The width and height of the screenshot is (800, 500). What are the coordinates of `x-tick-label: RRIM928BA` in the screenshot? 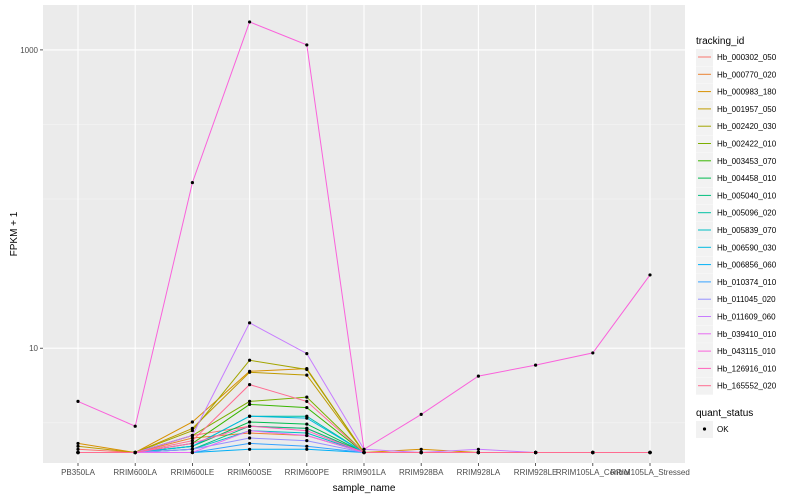 It's located at (421, 472).